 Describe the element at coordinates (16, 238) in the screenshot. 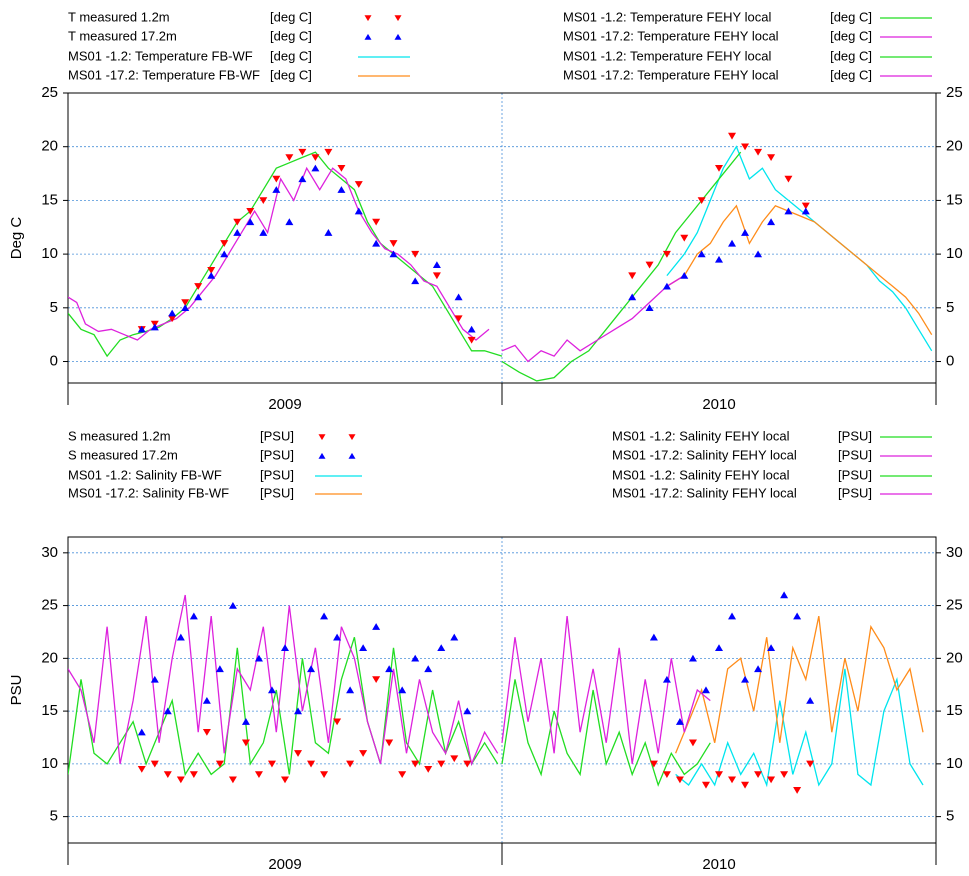

I see `y-axis-label: Deg C` at that location.